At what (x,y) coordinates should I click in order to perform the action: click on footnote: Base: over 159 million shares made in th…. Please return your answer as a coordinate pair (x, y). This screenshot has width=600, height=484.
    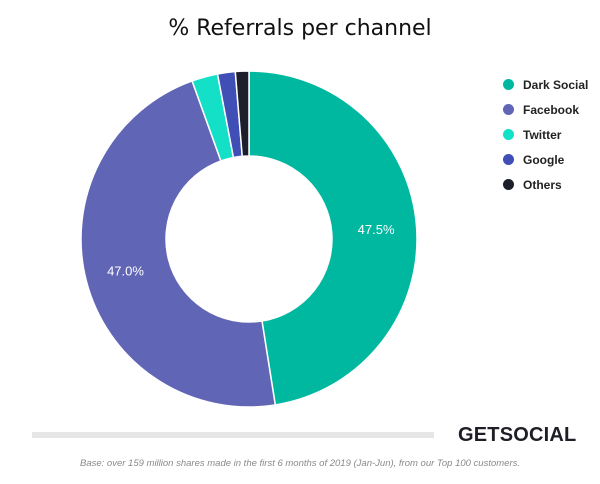
    Looking at the image, I should click on (300, 463).